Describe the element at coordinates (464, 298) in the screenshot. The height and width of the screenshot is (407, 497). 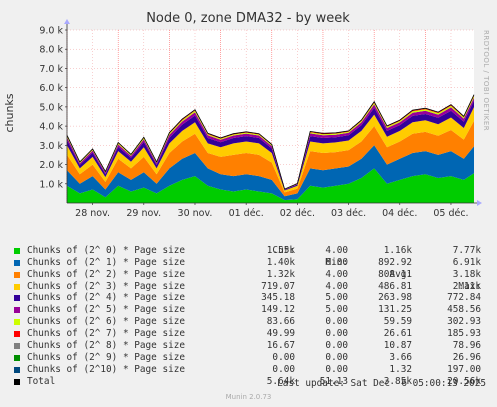
I see `legend-max: 772.84` at that location.